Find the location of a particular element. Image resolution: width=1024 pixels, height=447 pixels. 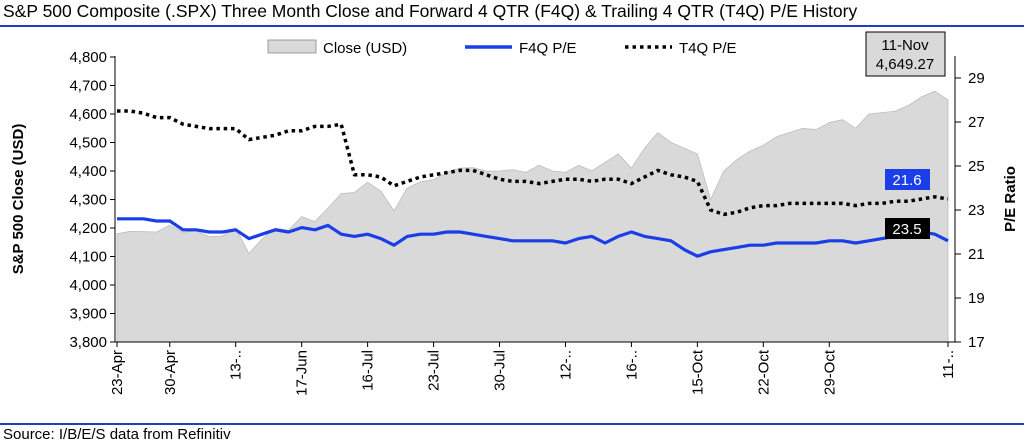

left-axis-title: S&P 500 Close (USD) is located at coordinates (18, 199).